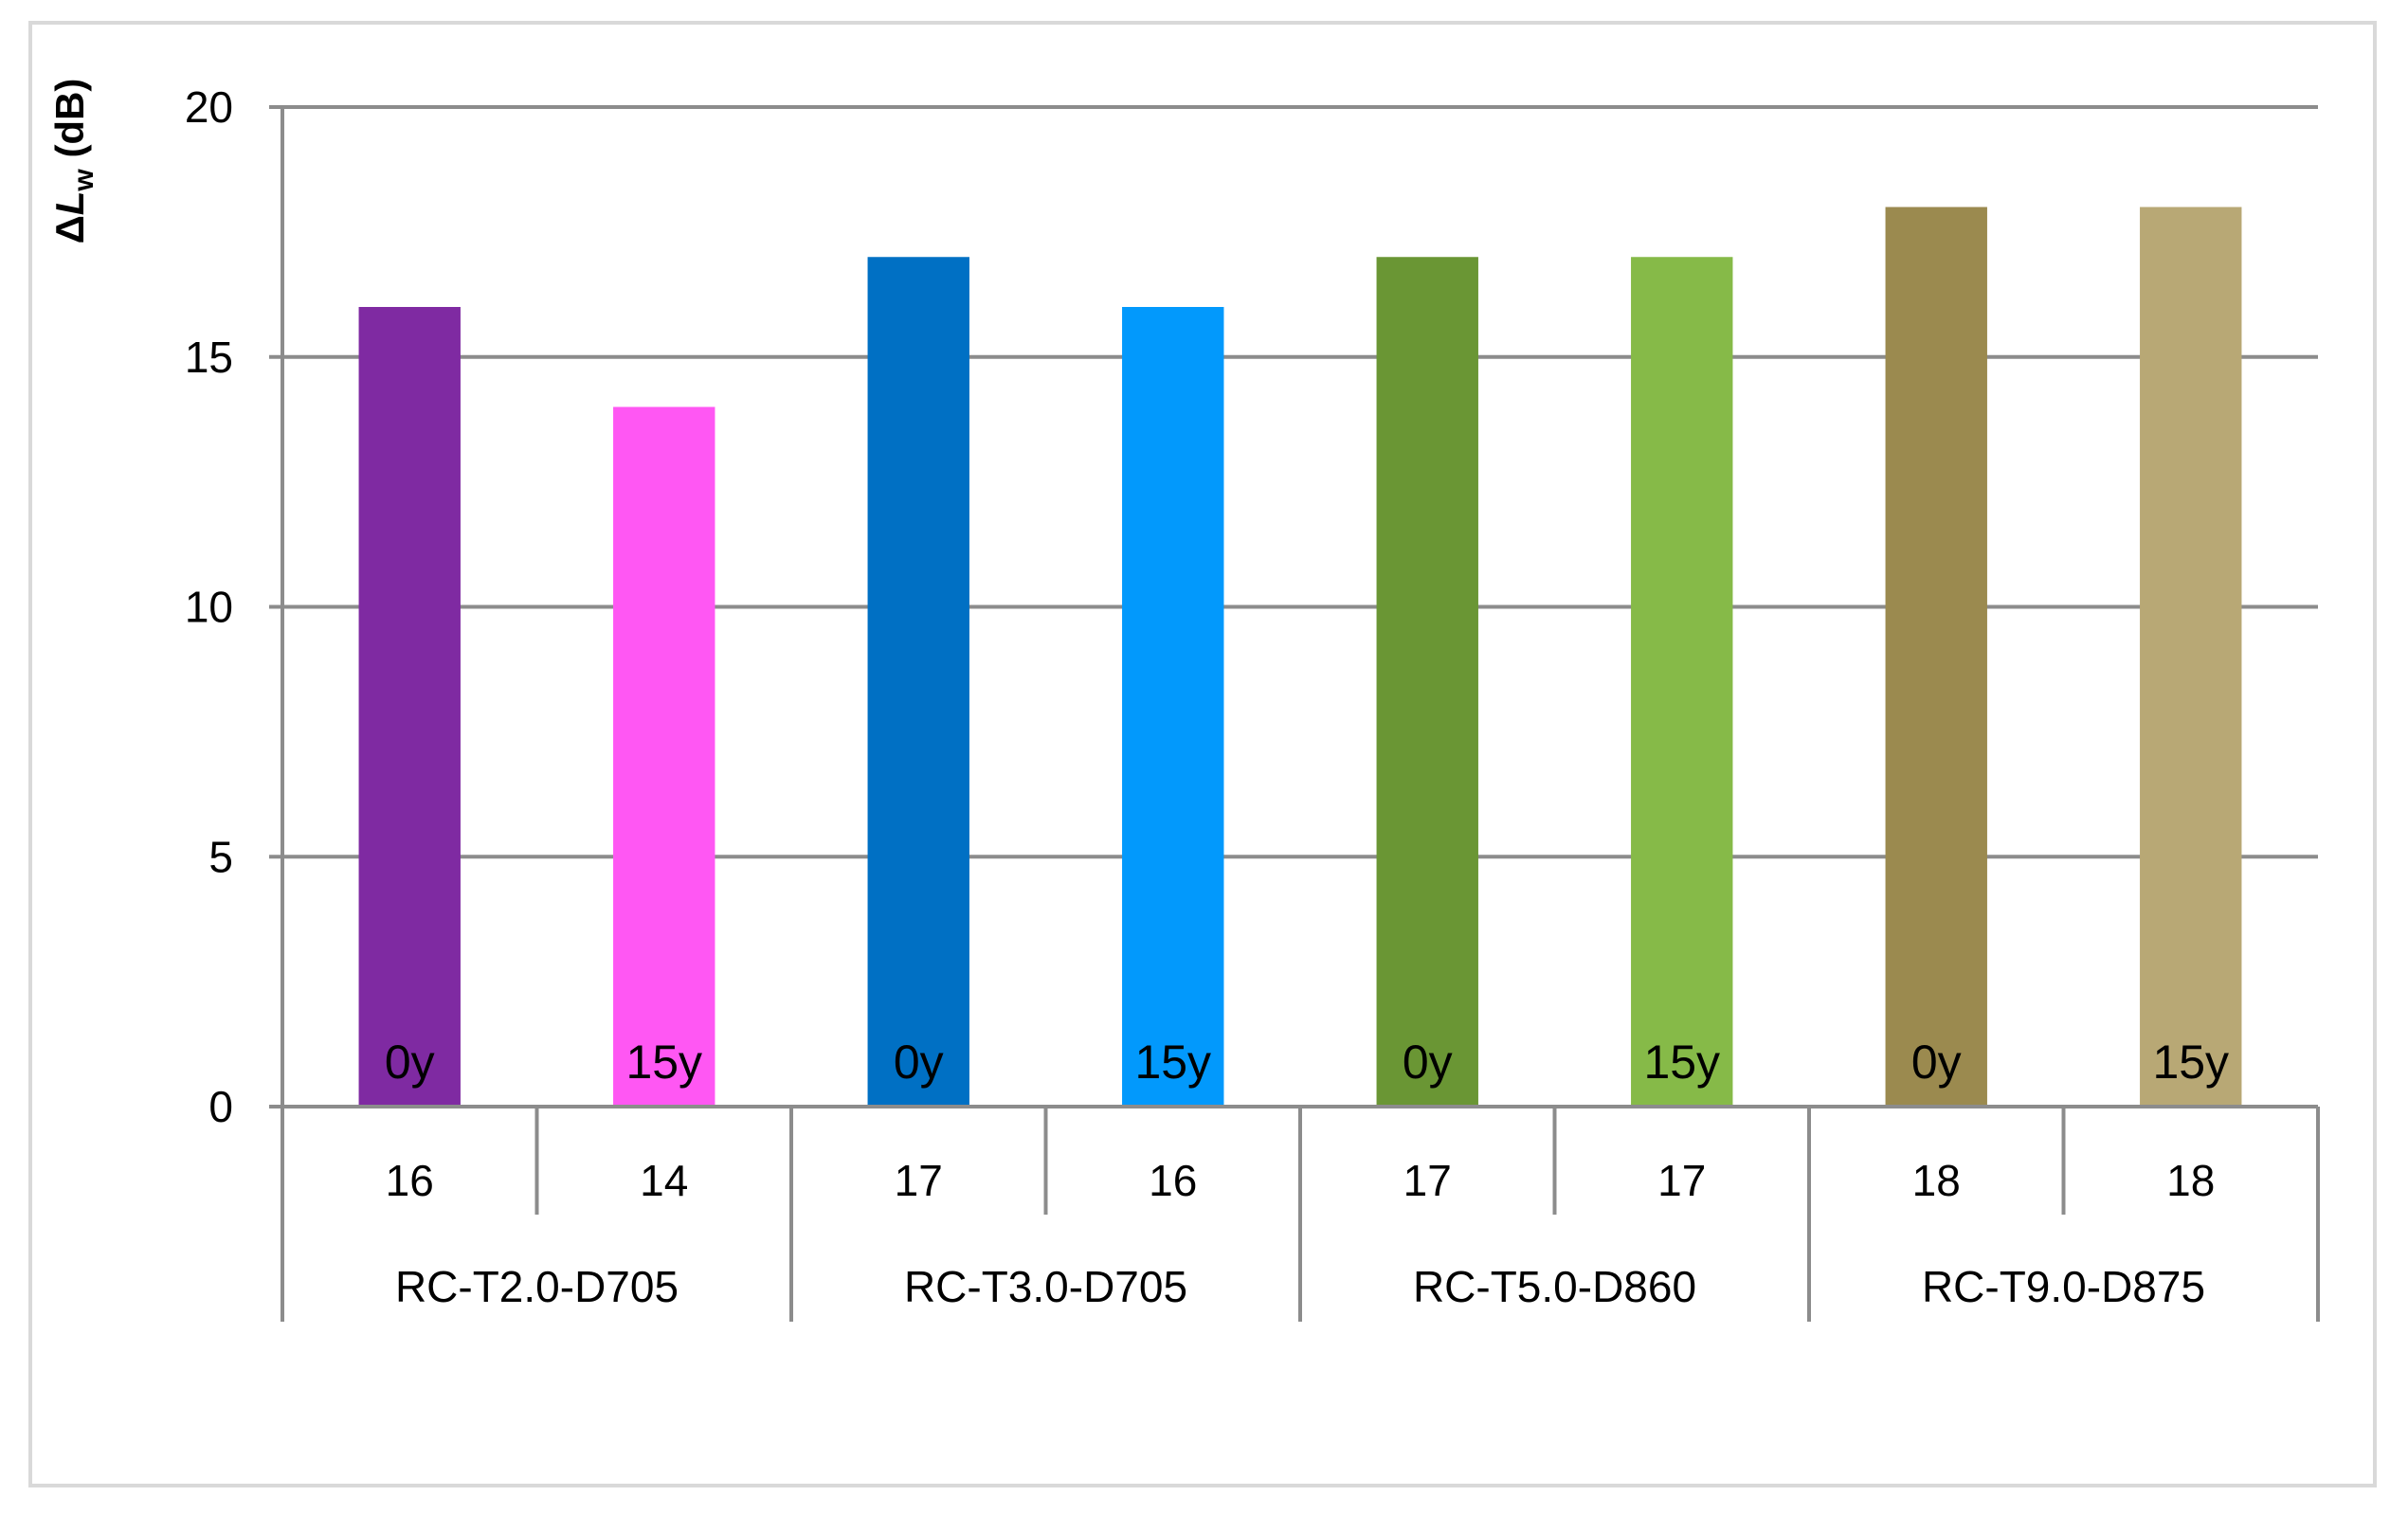 The image size is (2408, 1514). What do you see at coordinates (1555, 1286) in the screenshot?
I see `group-label: RC-T5.0-D860` at bounding box center [1555, 1286].